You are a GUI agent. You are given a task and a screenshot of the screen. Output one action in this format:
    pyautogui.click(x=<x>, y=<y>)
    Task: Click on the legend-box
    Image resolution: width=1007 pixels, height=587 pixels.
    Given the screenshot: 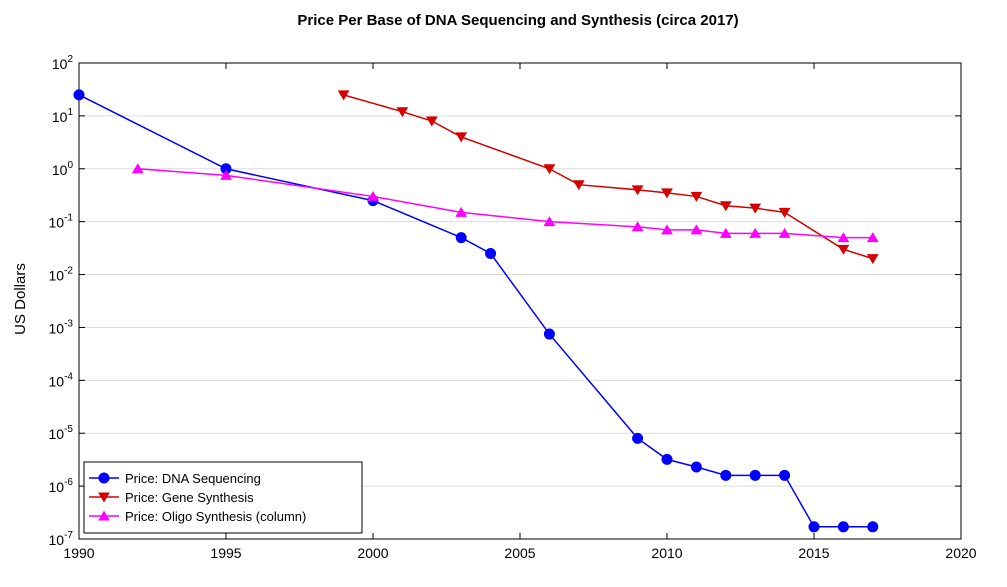 What is the action you would take?
    pyautogui.click(x=223, y=497)
    